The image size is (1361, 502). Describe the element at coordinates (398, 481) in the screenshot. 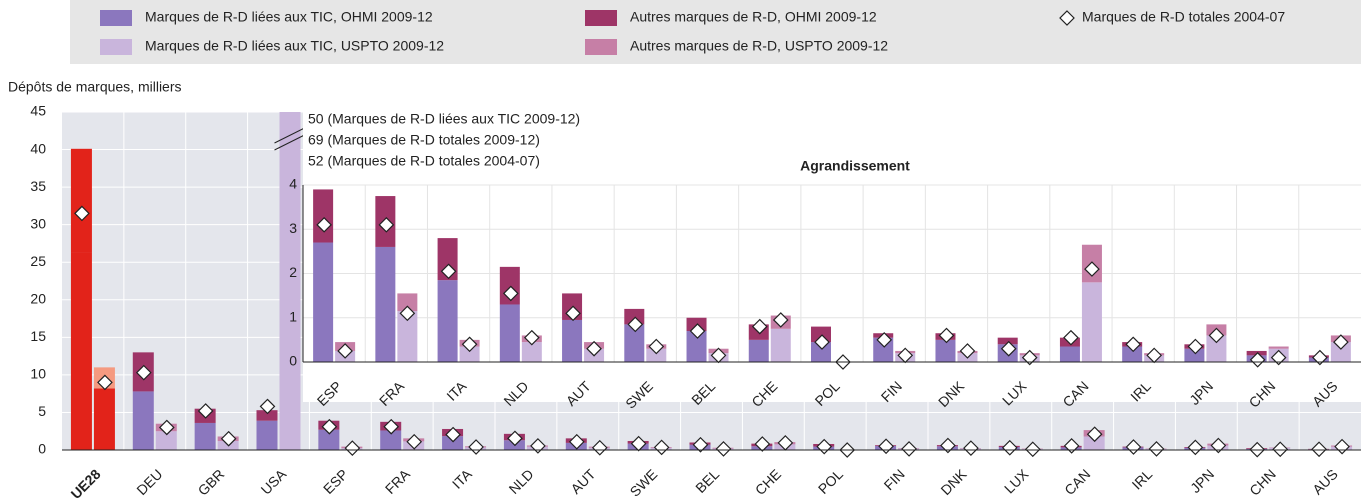

I see `x-tick-label: FRA` at that location.